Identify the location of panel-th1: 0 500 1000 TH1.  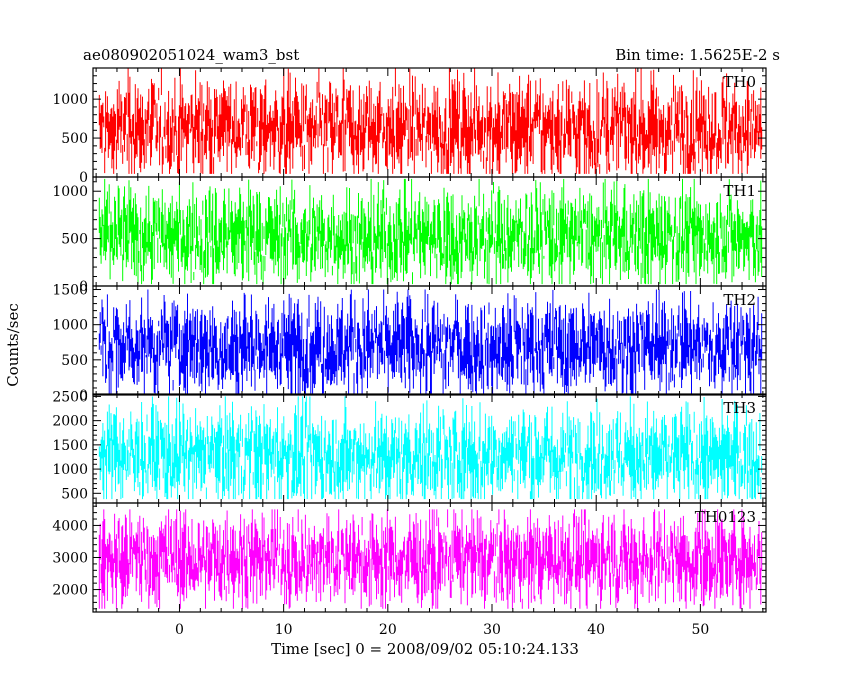
(409, 235).